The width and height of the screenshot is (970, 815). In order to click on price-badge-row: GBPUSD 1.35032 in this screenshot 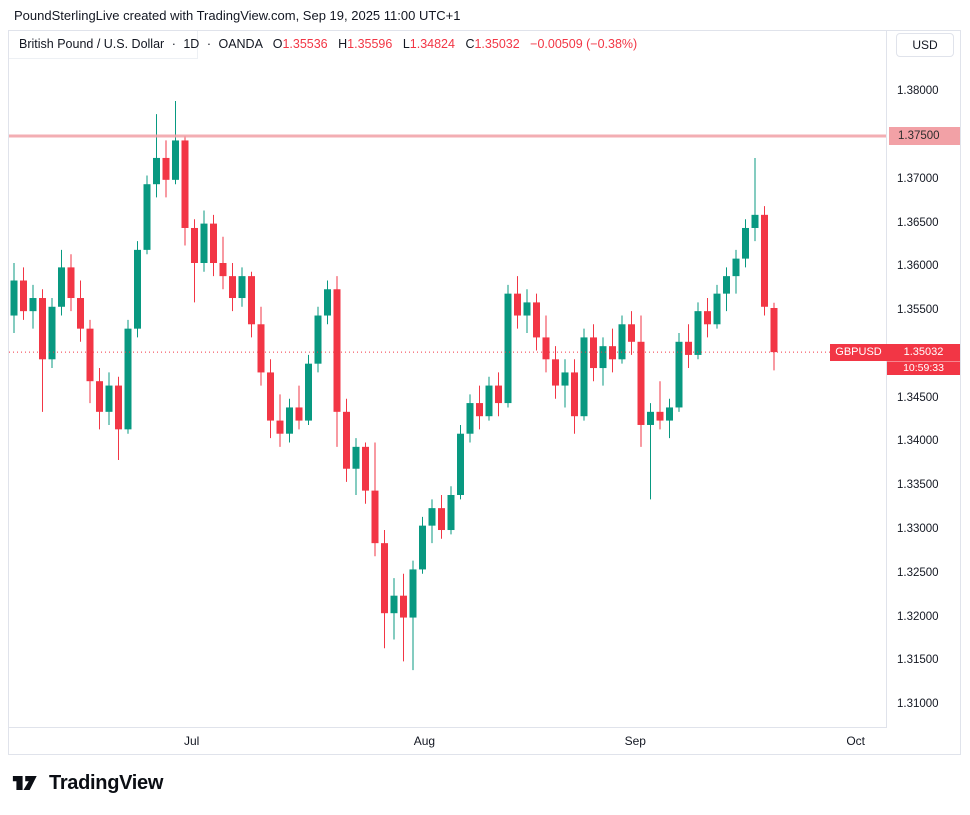, I will do `click(895, 352)`.